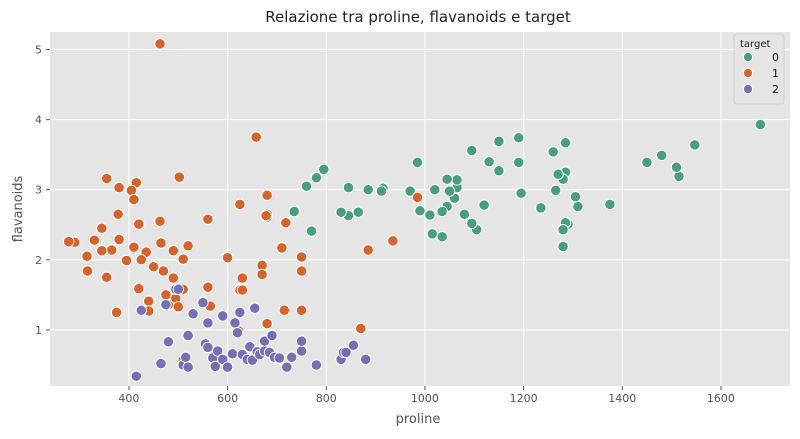  Describe the element at coordinates (128, 398) in the screenshot. I see `x-tick-label: 400` at that location.